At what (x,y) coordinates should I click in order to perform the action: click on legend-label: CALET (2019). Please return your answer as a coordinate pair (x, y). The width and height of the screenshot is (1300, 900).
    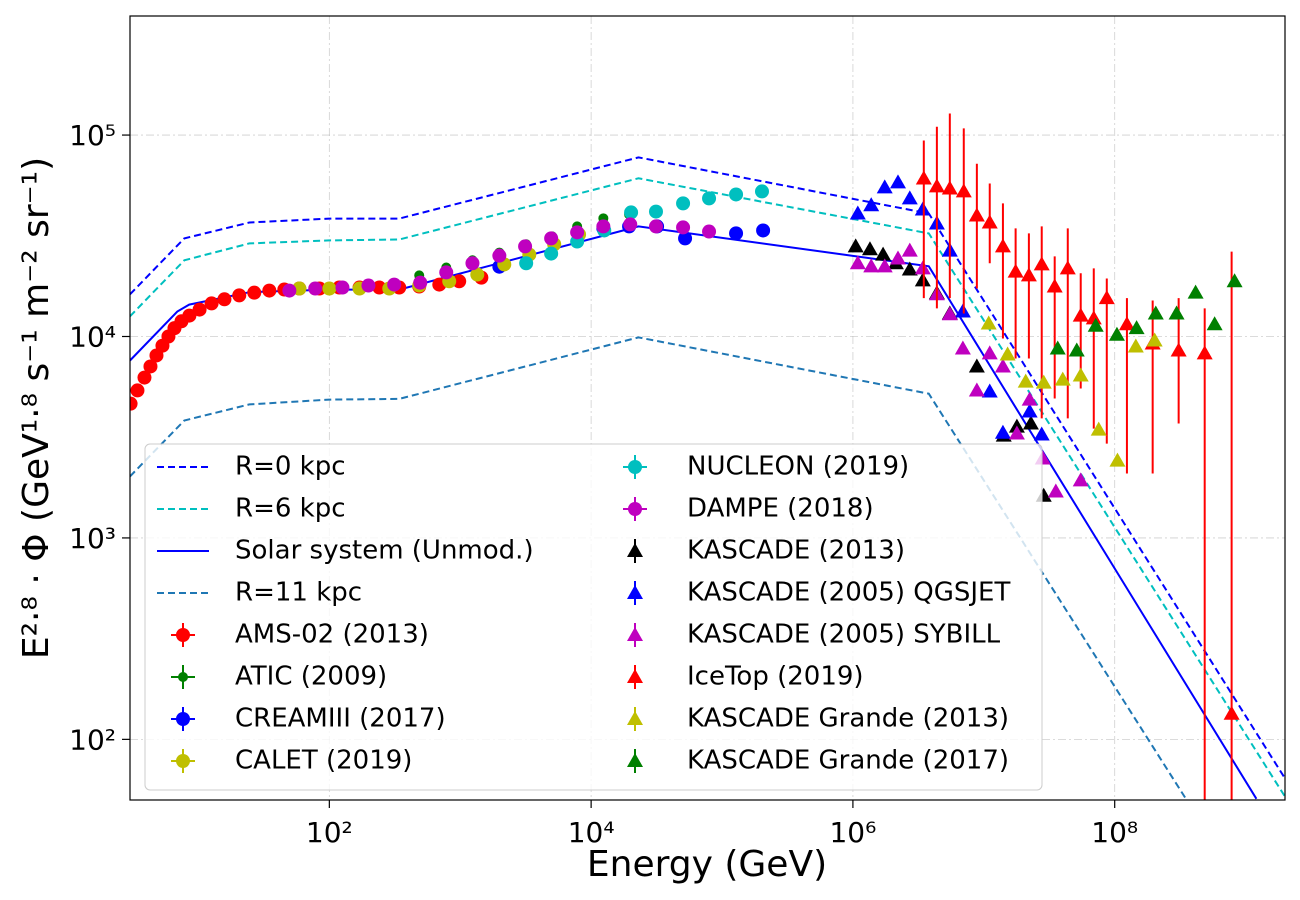
    Looking at the image, I should click on (323, 761).